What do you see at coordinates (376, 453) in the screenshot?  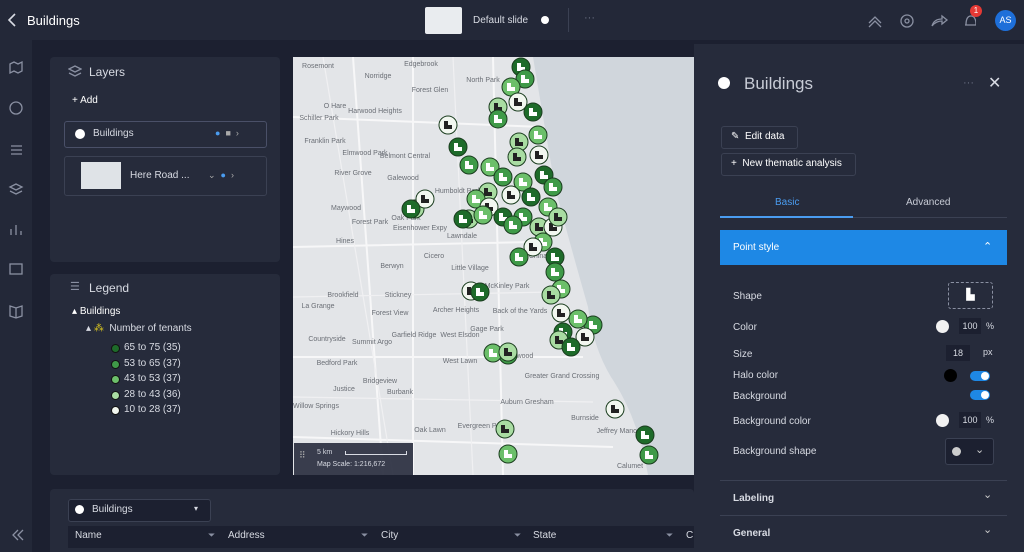 I see `scale-bar` at bounding box center [376, 453].